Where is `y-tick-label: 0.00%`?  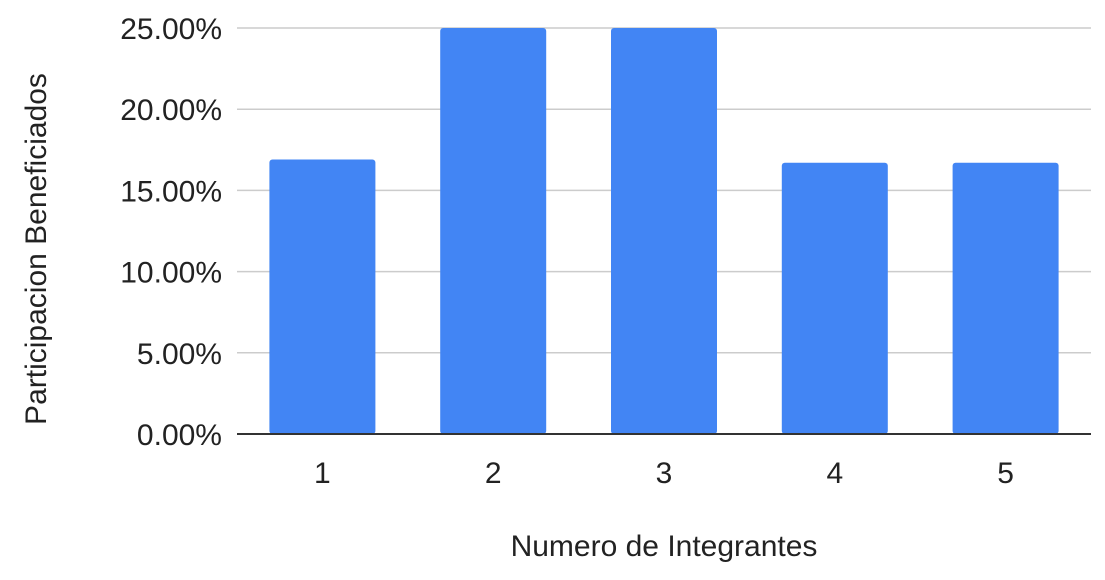
y-tick-label: 0.00% is located at coordinates (179, 435).